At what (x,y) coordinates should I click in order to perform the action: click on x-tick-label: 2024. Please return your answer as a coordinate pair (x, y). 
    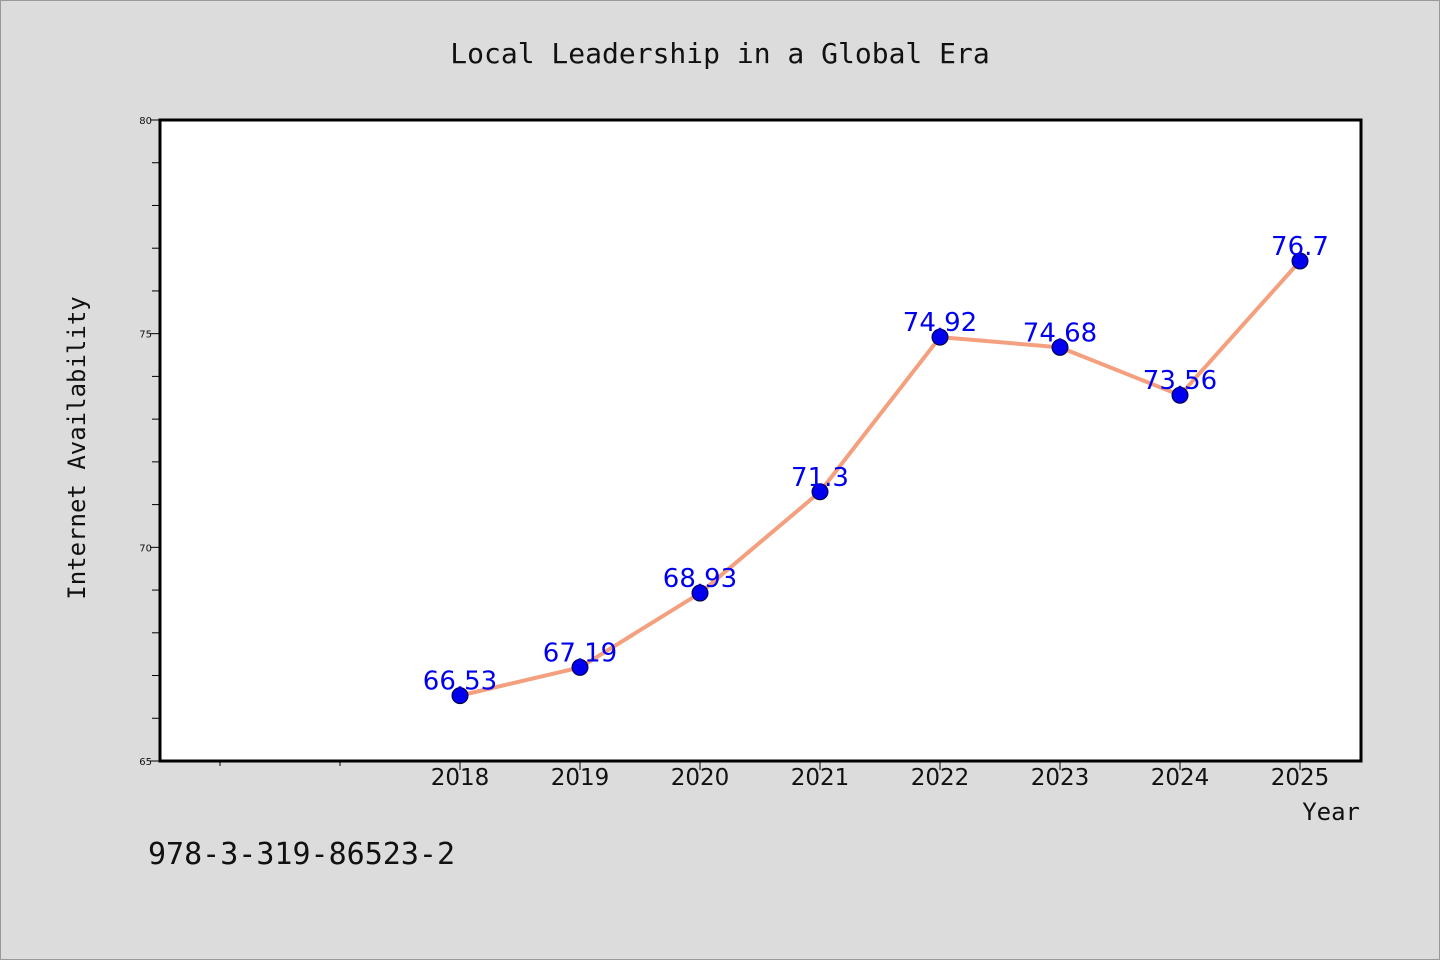
    Looking at the image, I should click on (1180, 778).